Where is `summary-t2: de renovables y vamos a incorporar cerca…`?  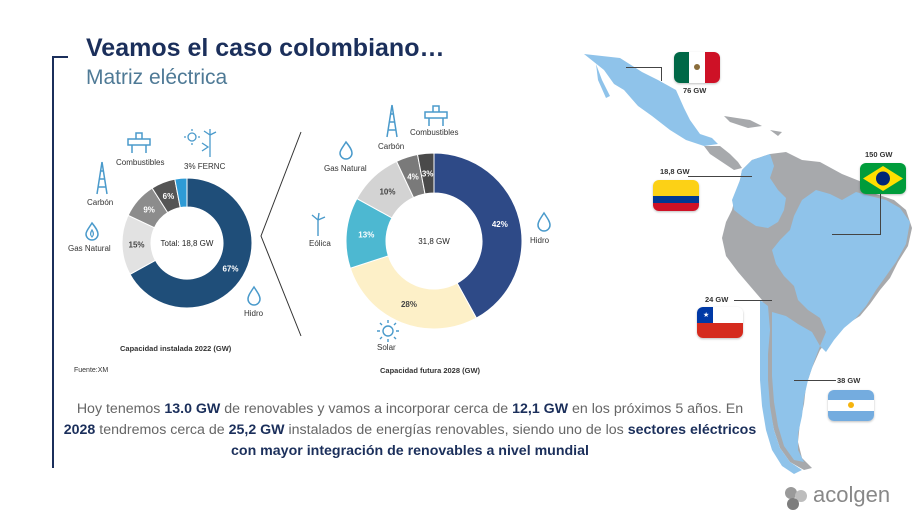
summary-t2: de renovables y vamos a incorporar cerca… is located at coordinates (366, 409).